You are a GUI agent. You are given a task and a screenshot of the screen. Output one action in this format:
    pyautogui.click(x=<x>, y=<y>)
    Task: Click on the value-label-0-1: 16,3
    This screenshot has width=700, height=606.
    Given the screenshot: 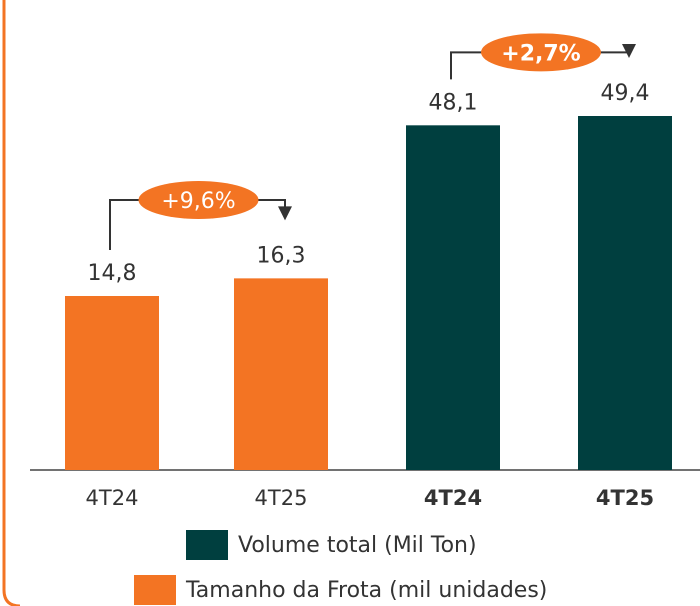 What is the action you would take?
    pyautogui.click(x=281, y=255)
    